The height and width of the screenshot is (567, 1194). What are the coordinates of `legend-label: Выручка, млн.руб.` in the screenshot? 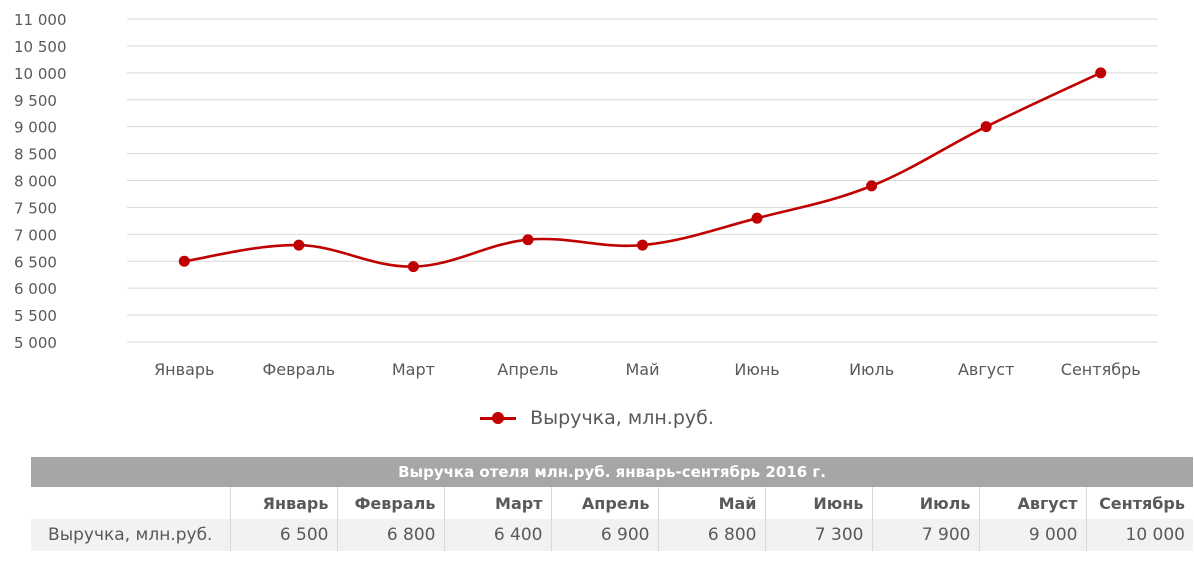 It's located at (622, 418).